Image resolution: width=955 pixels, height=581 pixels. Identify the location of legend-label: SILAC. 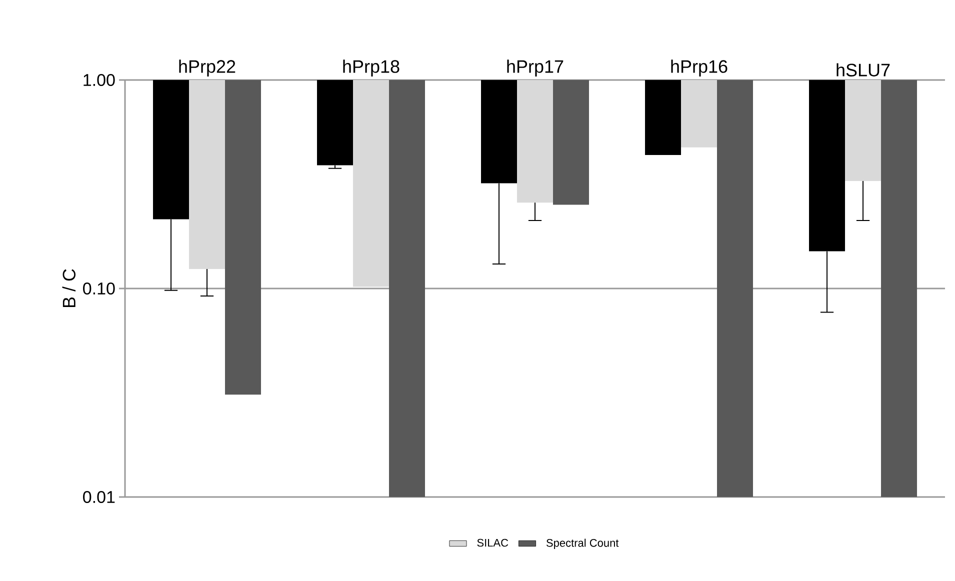
(492, 542).